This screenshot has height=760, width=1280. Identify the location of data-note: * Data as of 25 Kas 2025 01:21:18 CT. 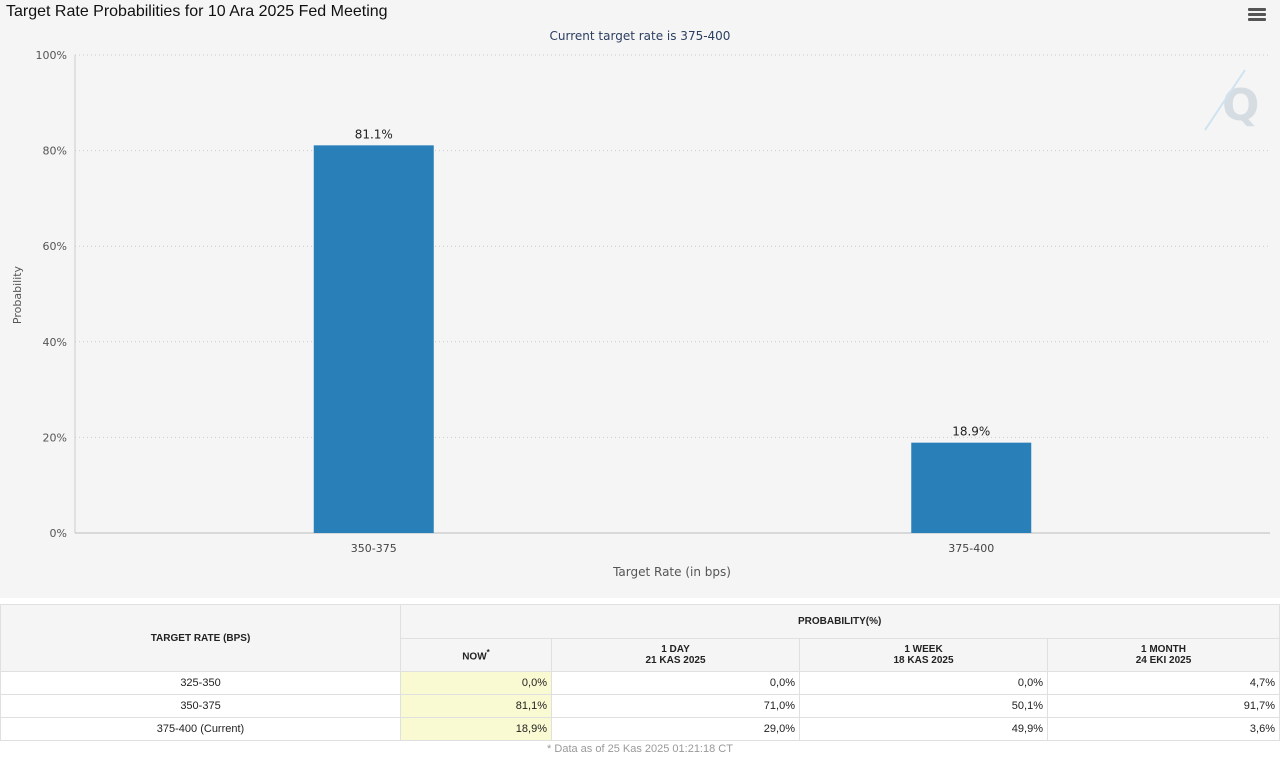
(640, 749).